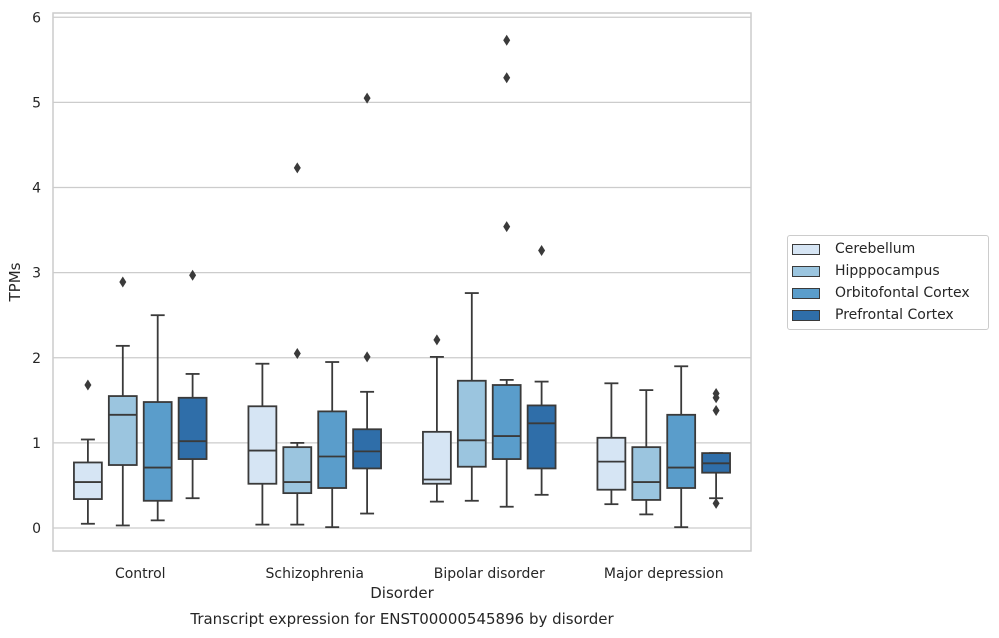 Image resolution: width=999 pixels, height=638 pixels. What do you see at coordinates (36, 189) in the screenshot?
I see `y-tick-label-4: 4` at bounding box center [36, 189].